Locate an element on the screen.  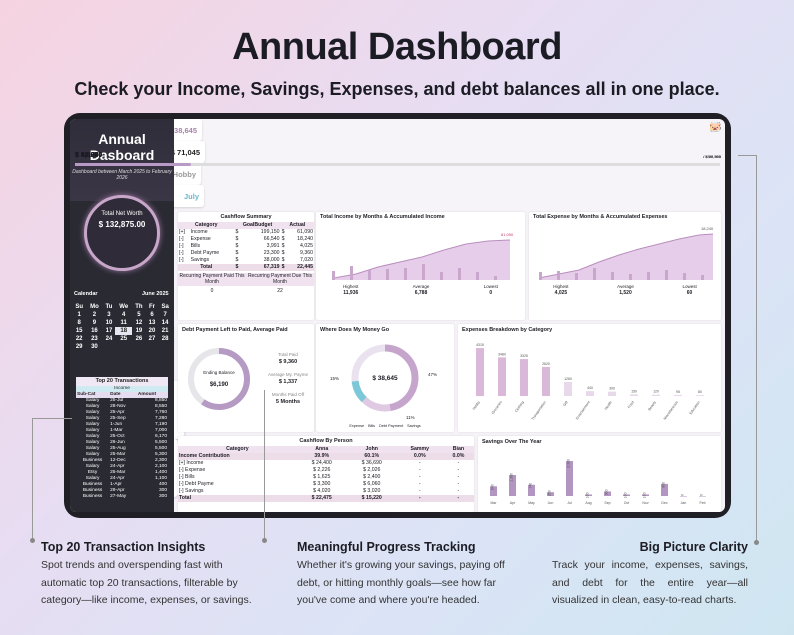
calendar-day: 3 is located at coordinates (109, 315).